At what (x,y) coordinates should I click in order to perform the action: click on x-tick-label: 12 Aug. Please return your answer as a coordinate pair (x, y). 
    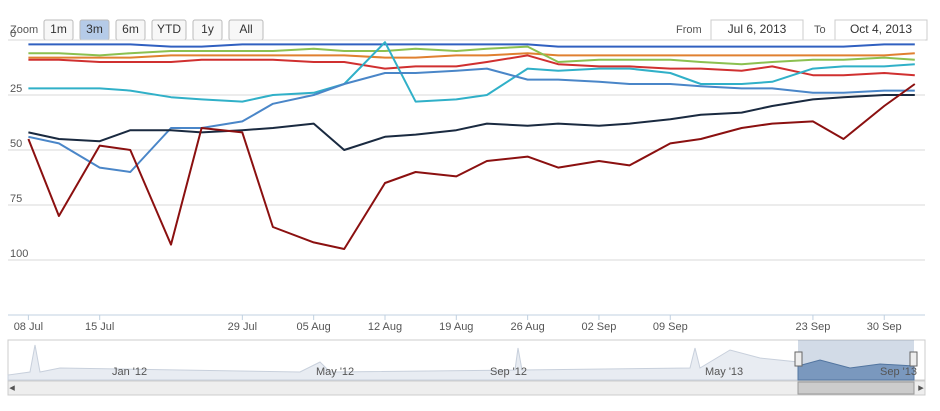
    Looking at the image, I should click on (385, 327).